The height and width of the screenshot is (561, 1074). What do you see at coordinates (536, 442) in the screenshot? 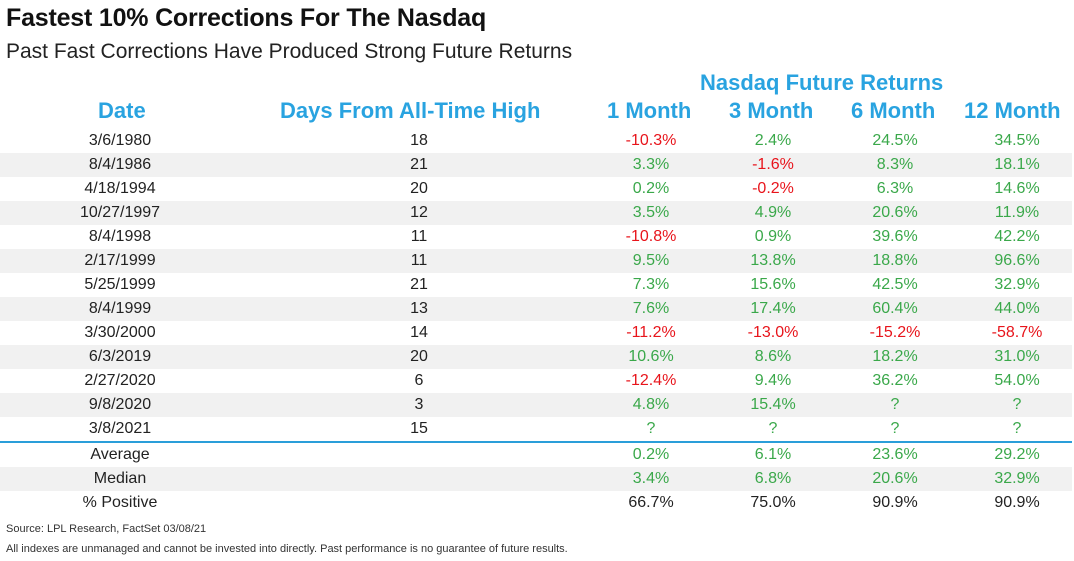
I see `table-divider` at bounding box center [536, 442].